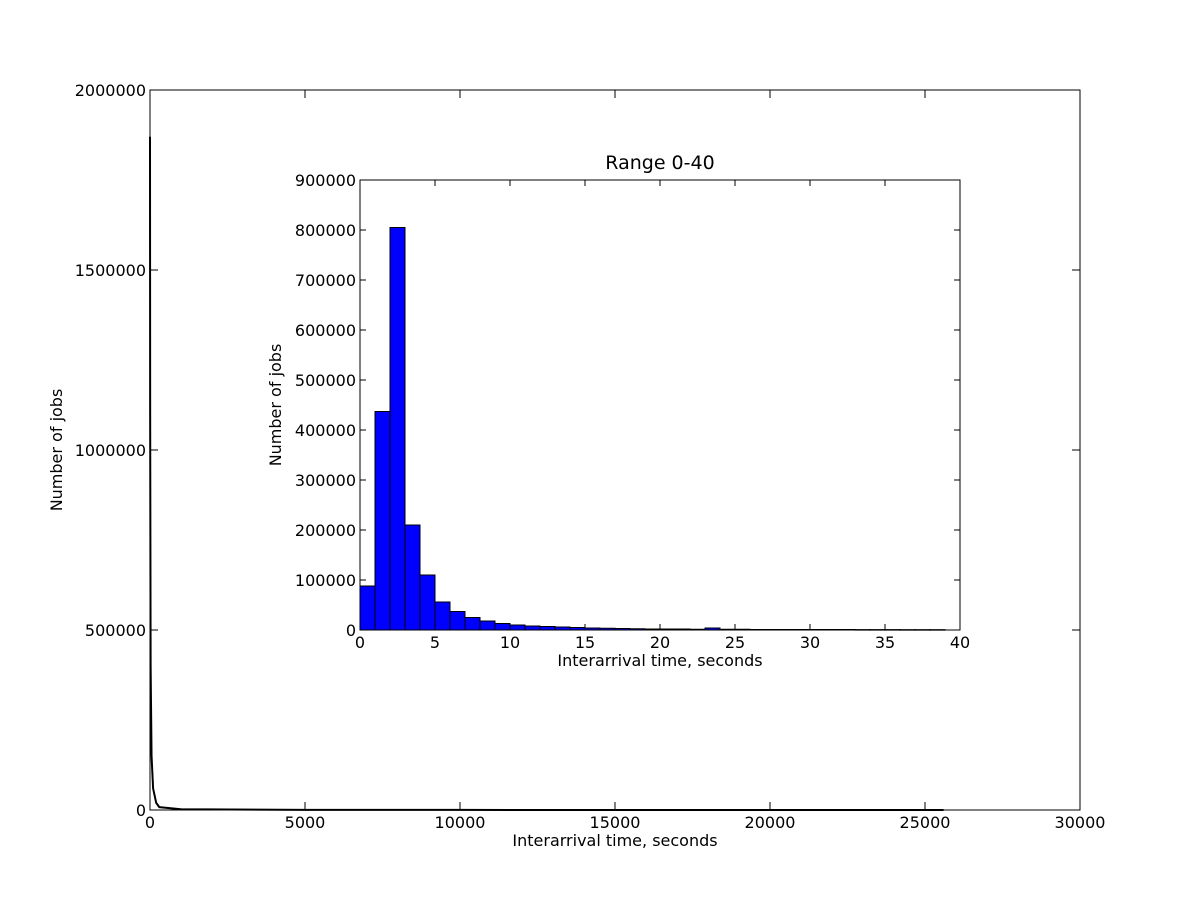  I want to click on main-y-tick-label: 1000000, so click(110, 450).